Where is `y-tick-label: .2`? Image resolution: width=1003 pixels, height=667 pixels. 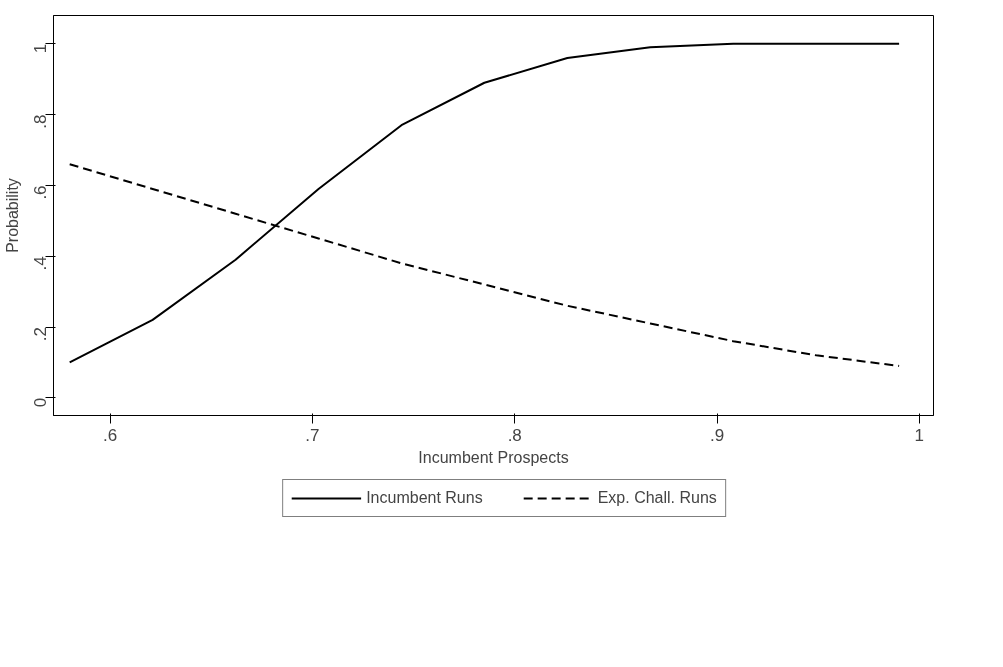
y-tick-label: .2 is located at coordinates (41, 334).